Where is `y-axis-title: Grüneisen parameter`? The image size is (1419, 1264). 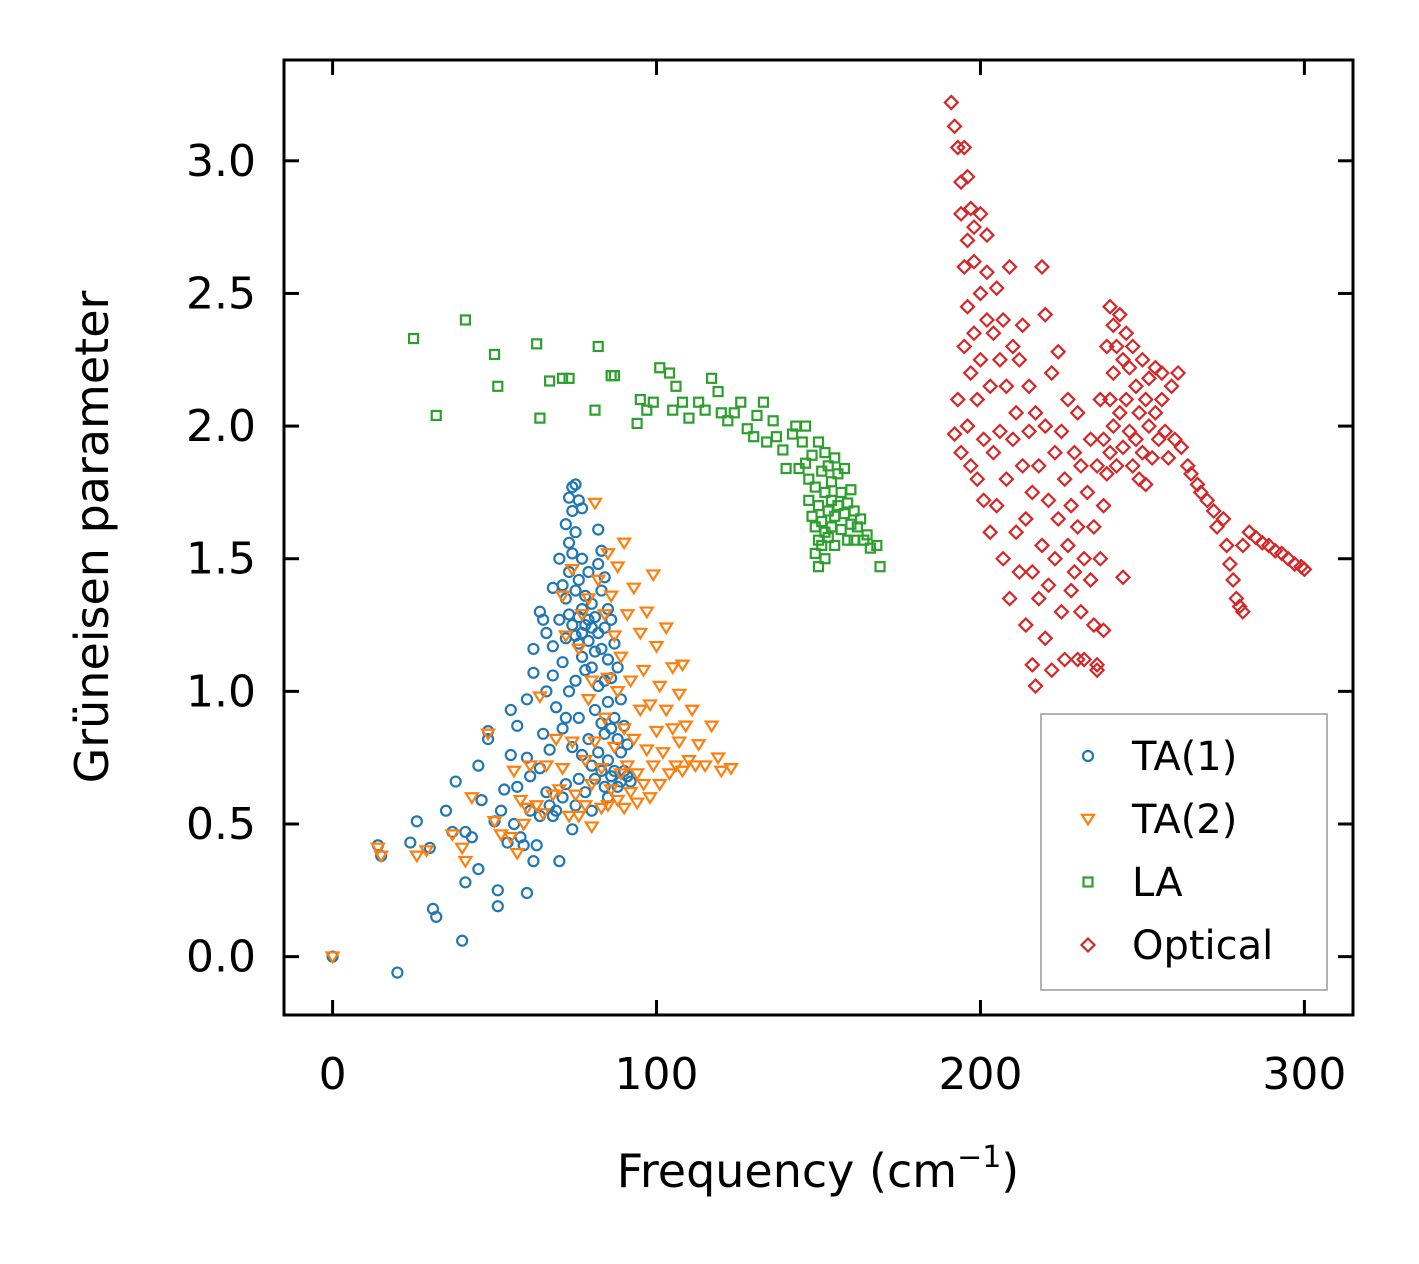
y-axis-title: Grüneisen parameter is located at coordinates (92, 536).